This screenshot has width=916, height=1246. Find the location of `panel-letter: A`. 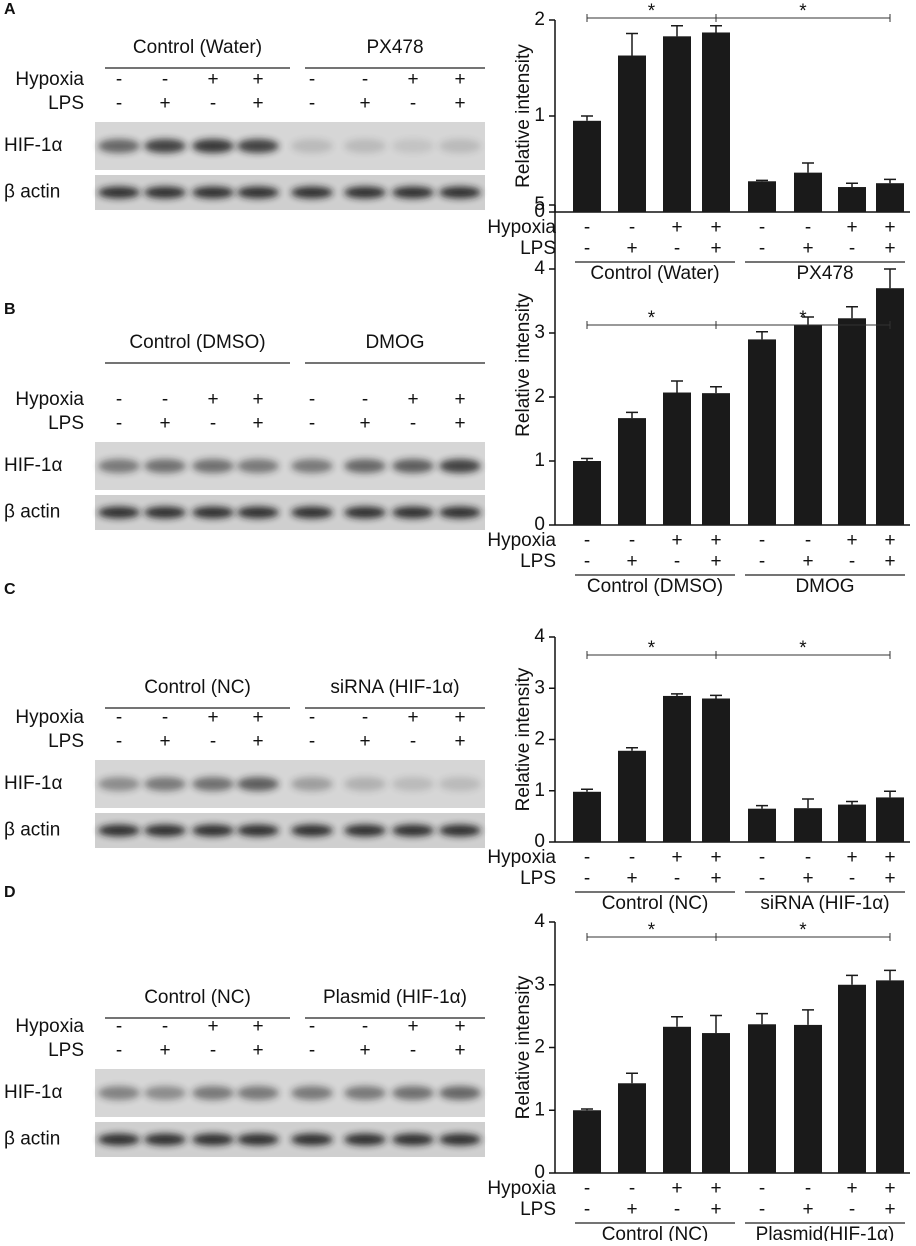

panel-letter: A is located at coordinates (10, 9).